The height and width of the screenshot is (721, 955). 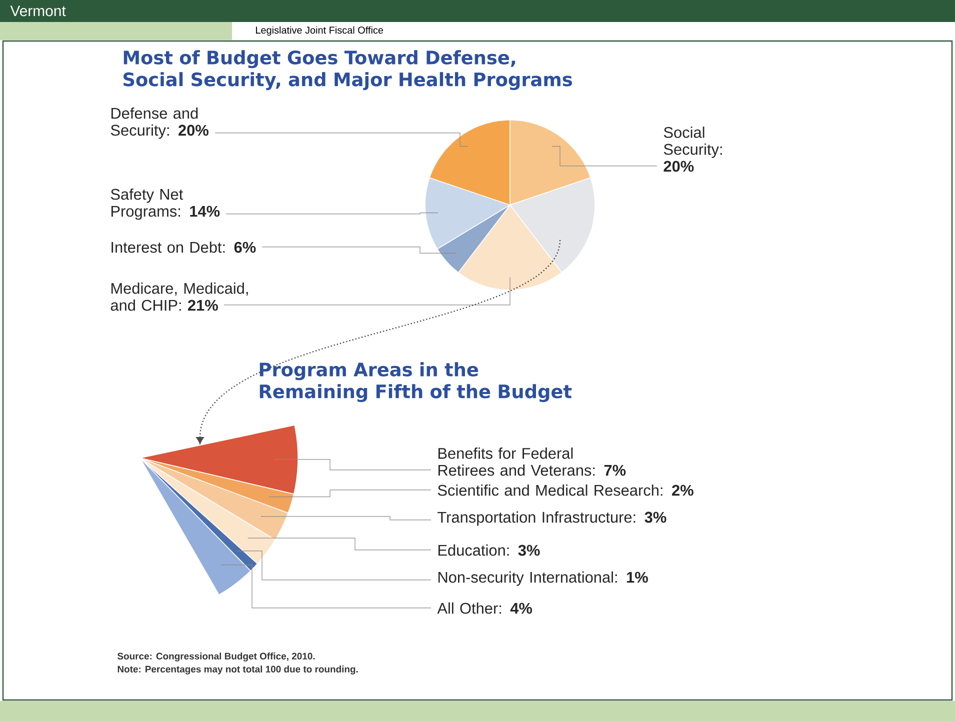 What do you see at coordinates (320, 31) in the screenshot?
I see `text: Legislative Joint Fiscal Office` at bounding box center [320, 31].